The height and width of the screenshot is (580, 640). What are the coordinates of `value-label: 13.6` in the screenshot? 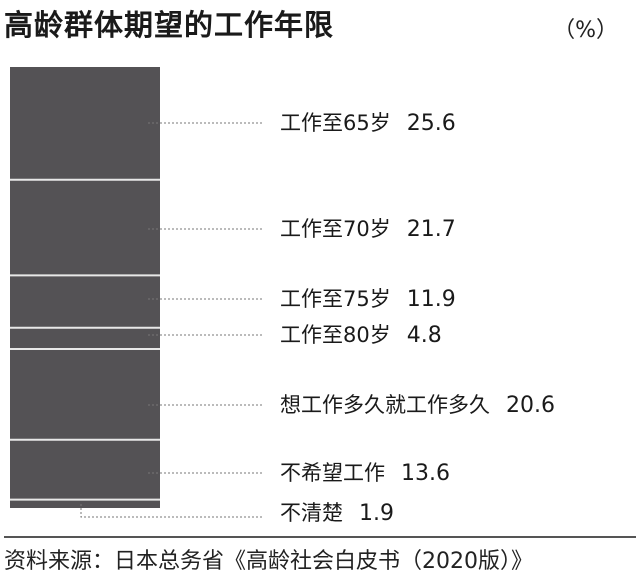 It's located at (425, 473).